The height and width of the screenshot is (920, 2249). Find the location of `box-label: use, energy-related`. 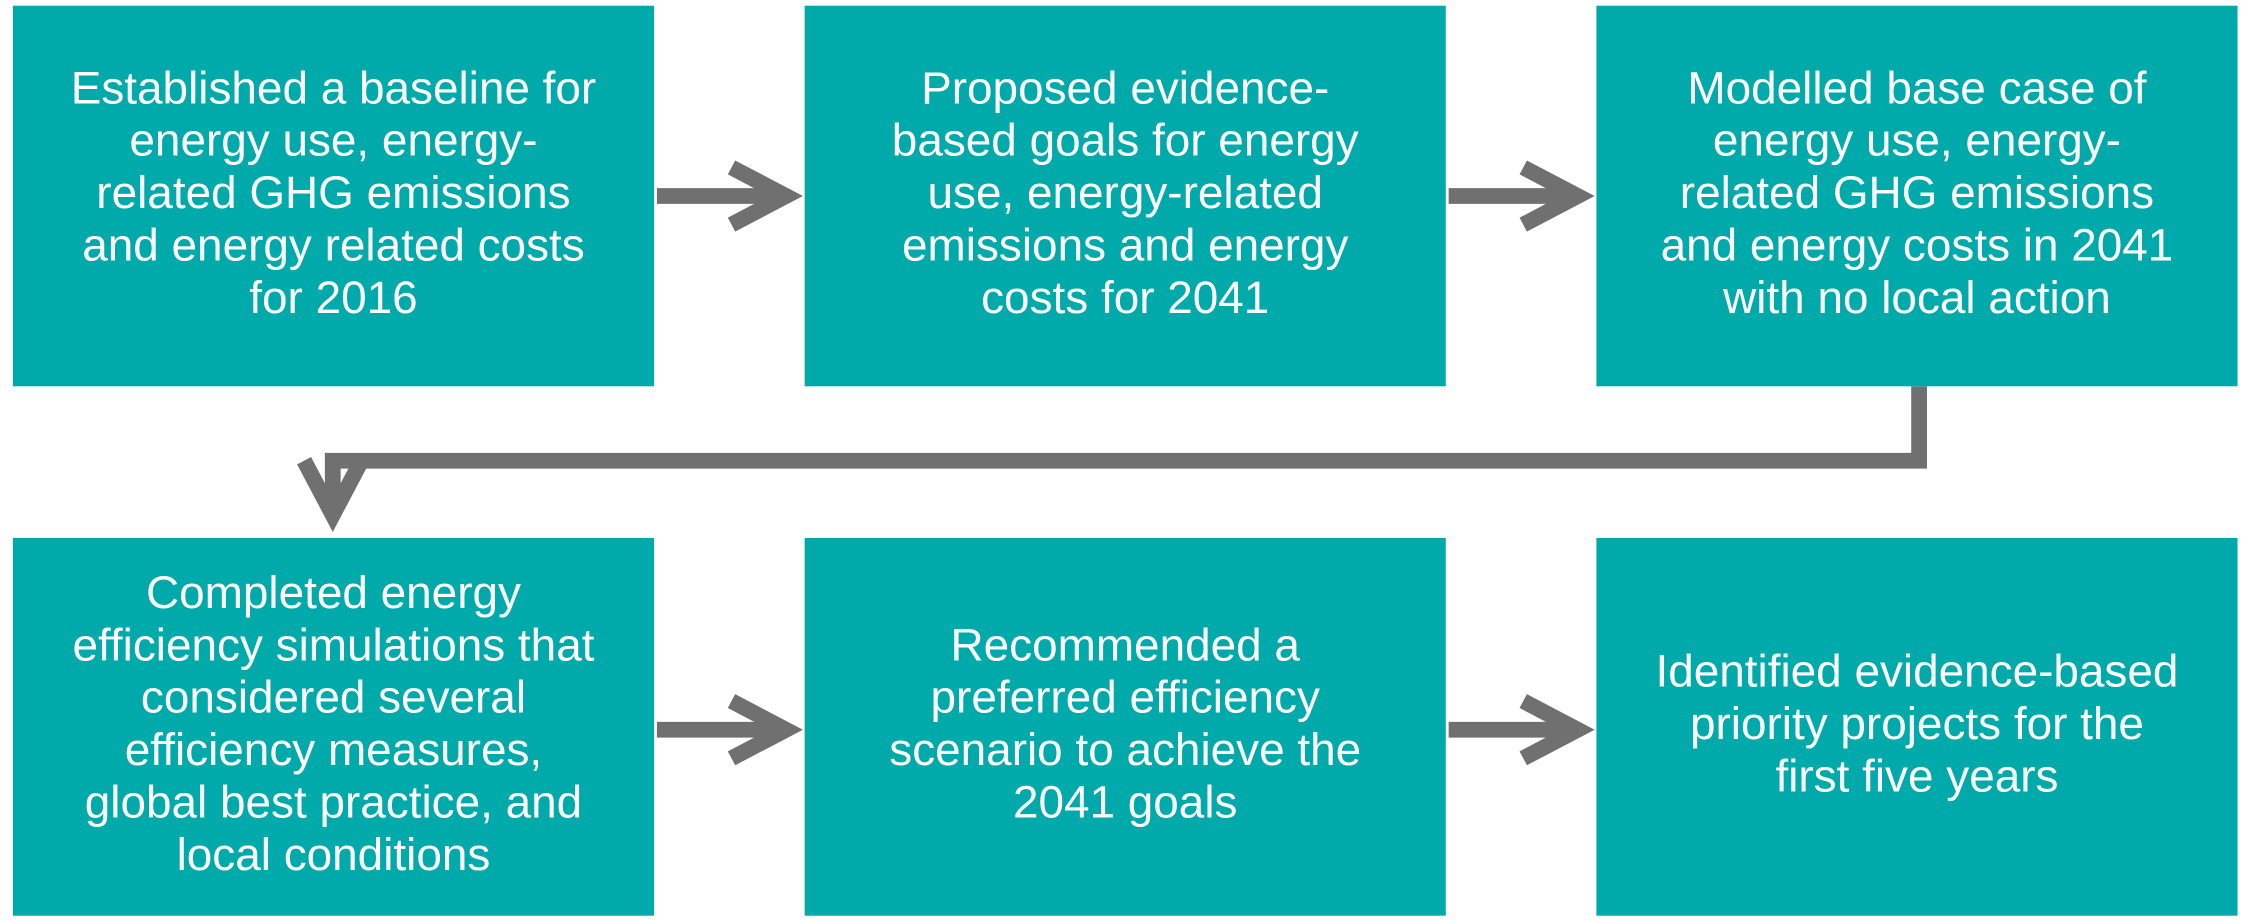

box-label: use, energy-related is located at coordinates (1125, 192).